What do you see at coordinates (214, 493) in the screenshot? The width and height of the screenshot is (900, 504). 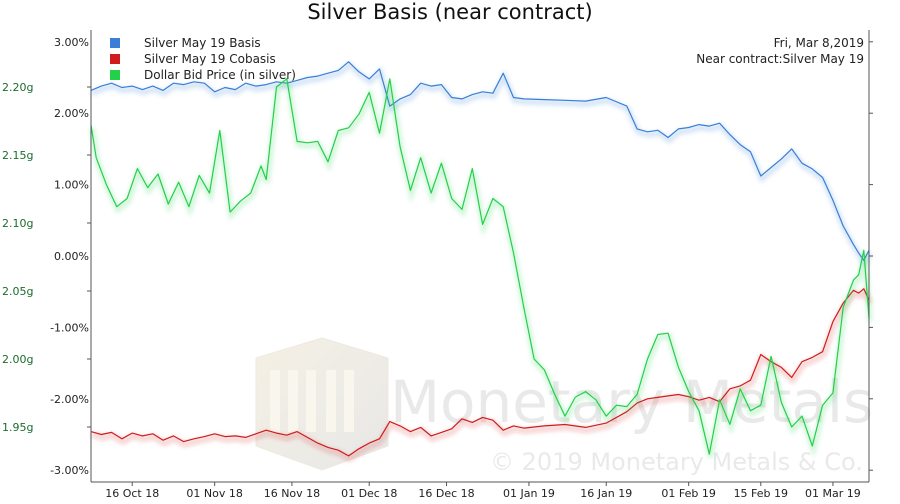 I see `x-tick-label: 01 Nov 18` at bounding box center [214, 493].